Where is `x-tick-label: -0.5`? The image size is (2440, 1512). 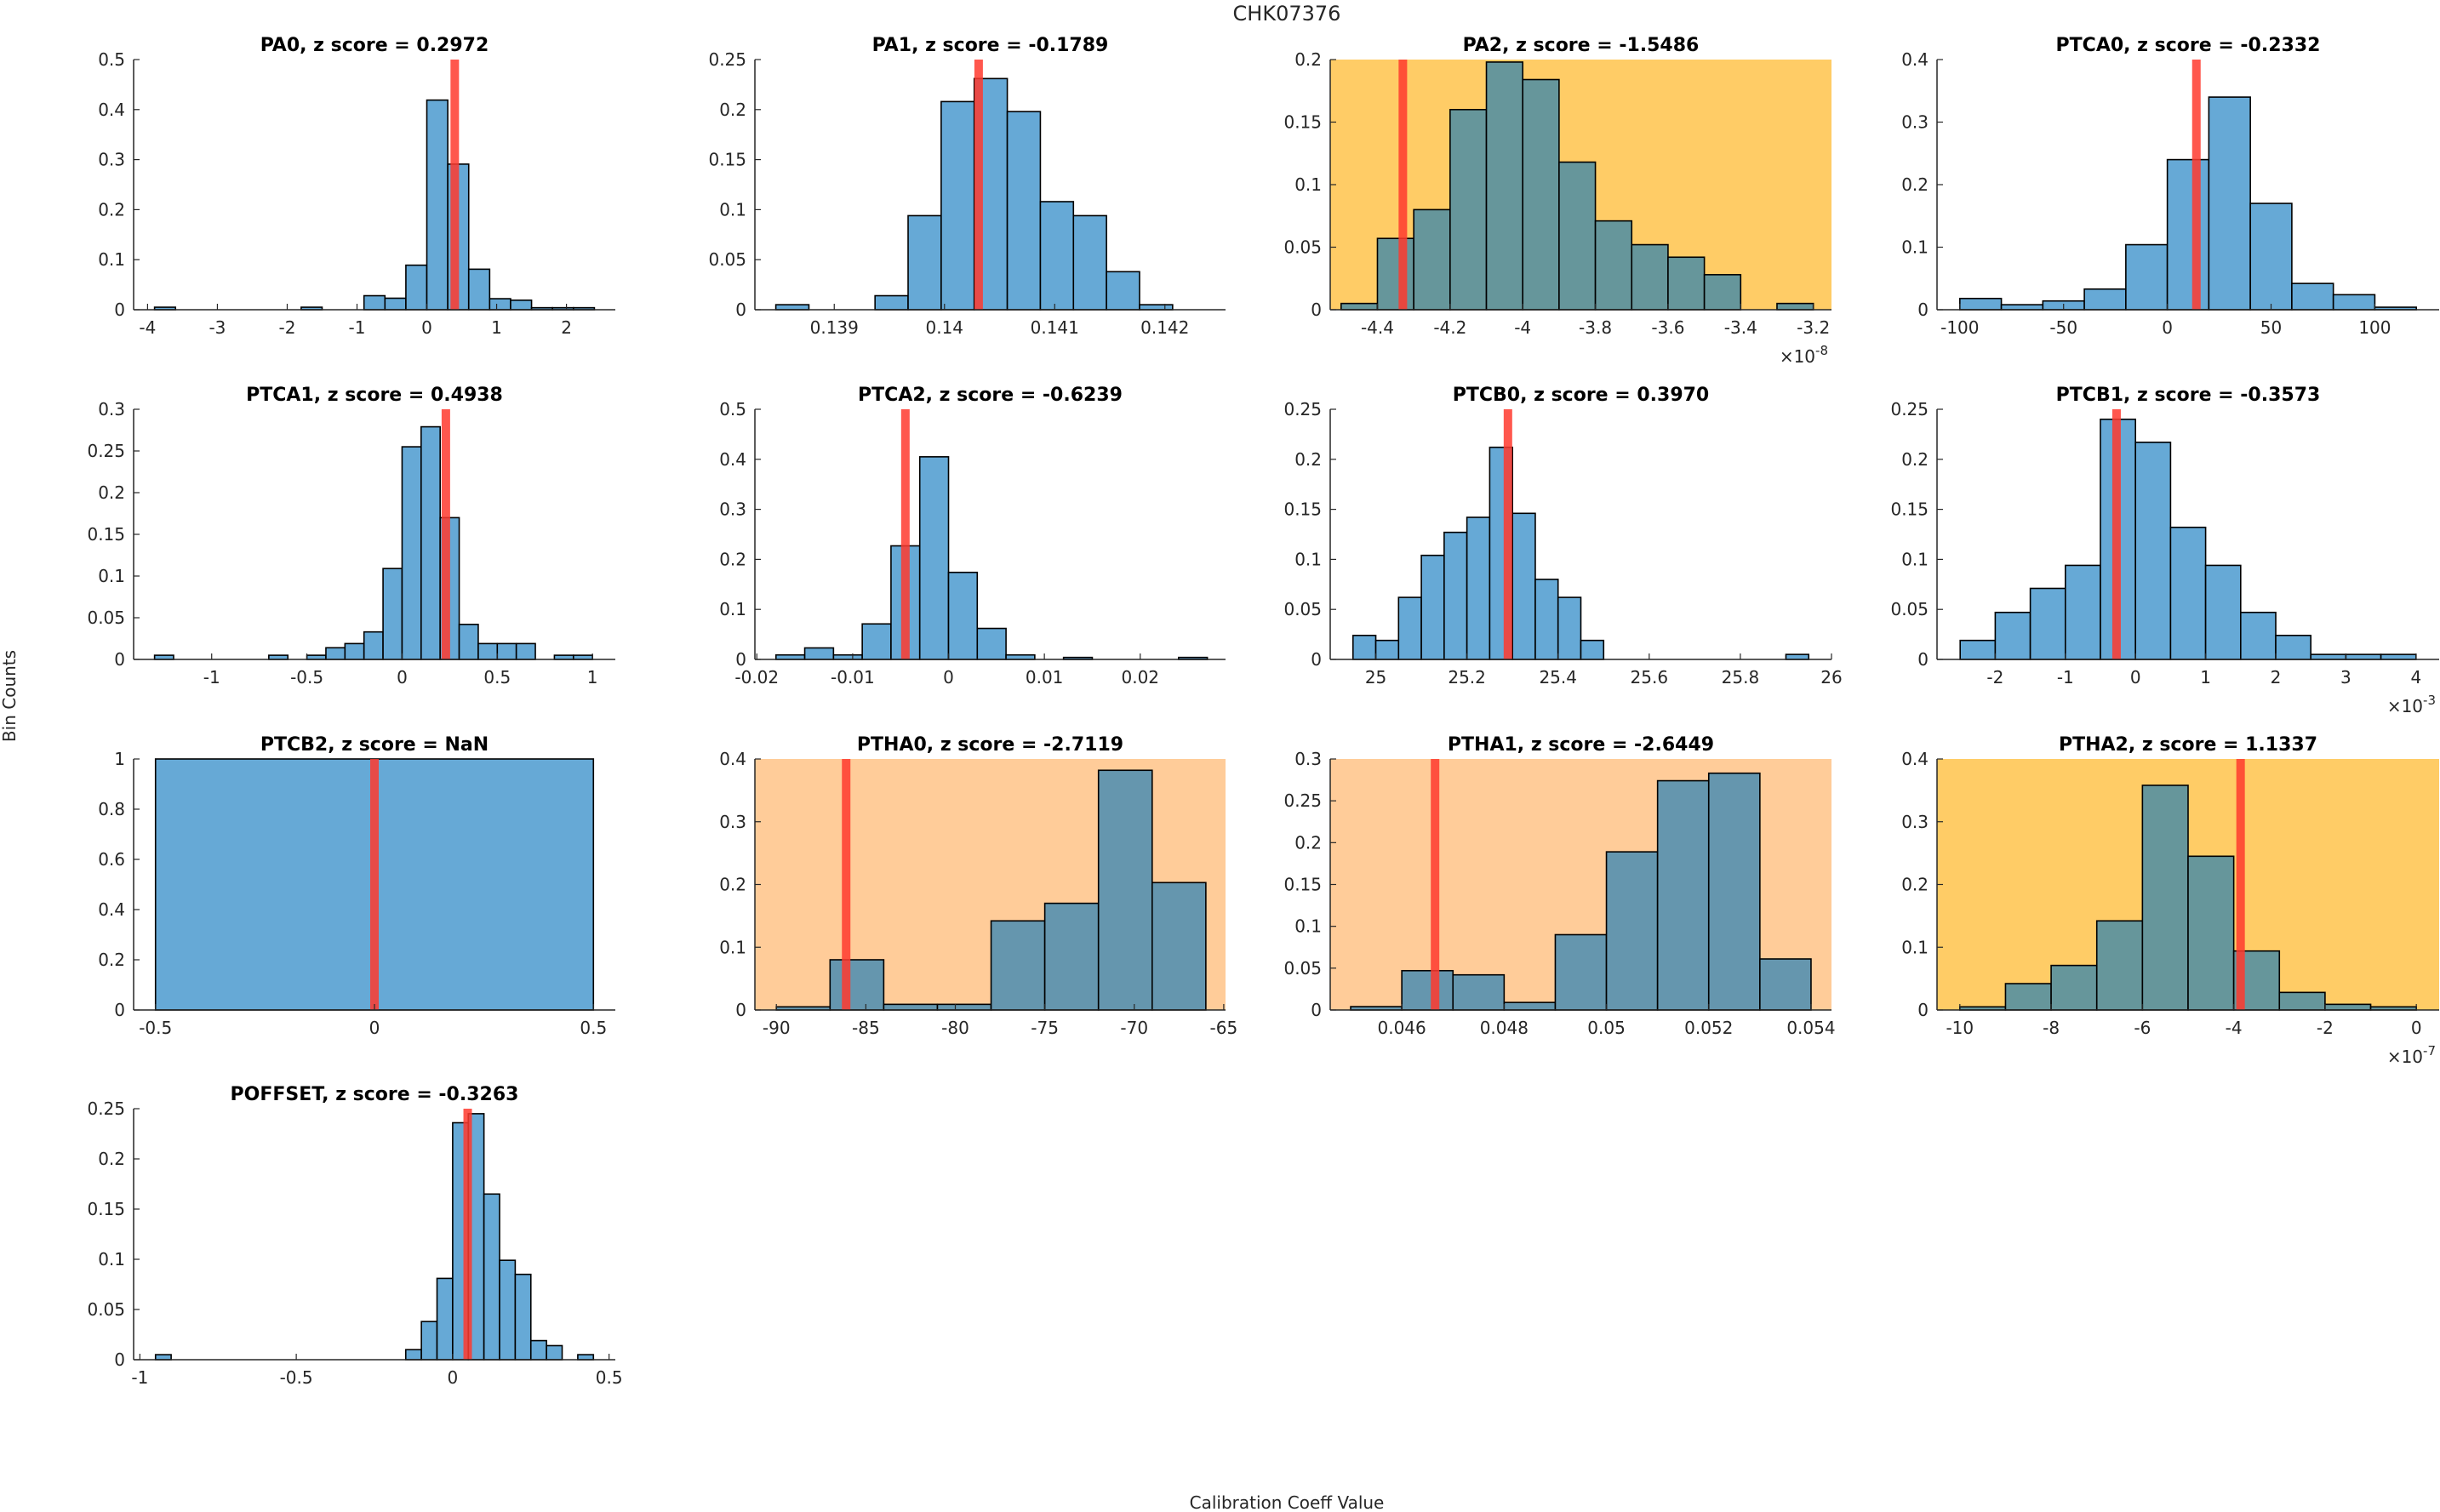
x-tick-label: -0.5 is located at coordinates (306, 677).